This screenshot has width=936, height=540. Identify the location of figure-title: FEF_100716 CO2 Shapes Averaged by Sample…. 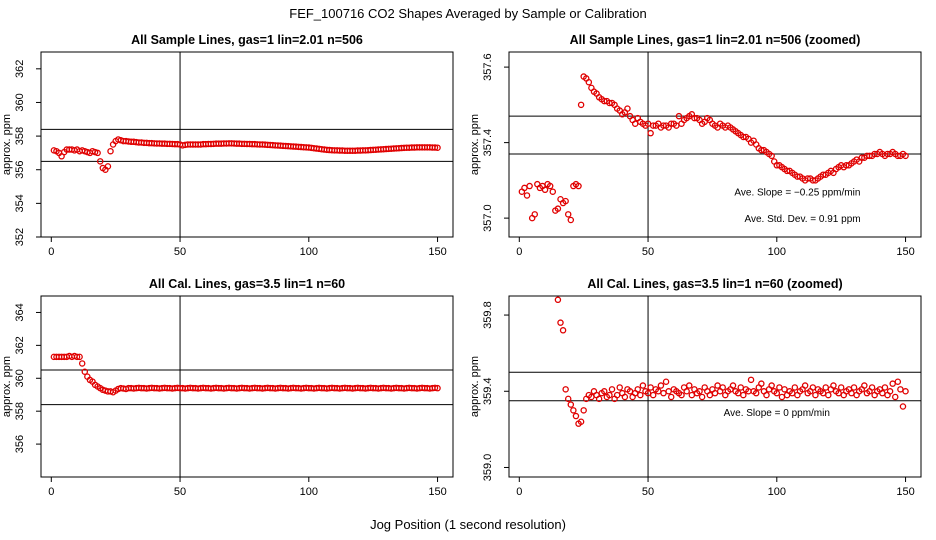
(467, 13).